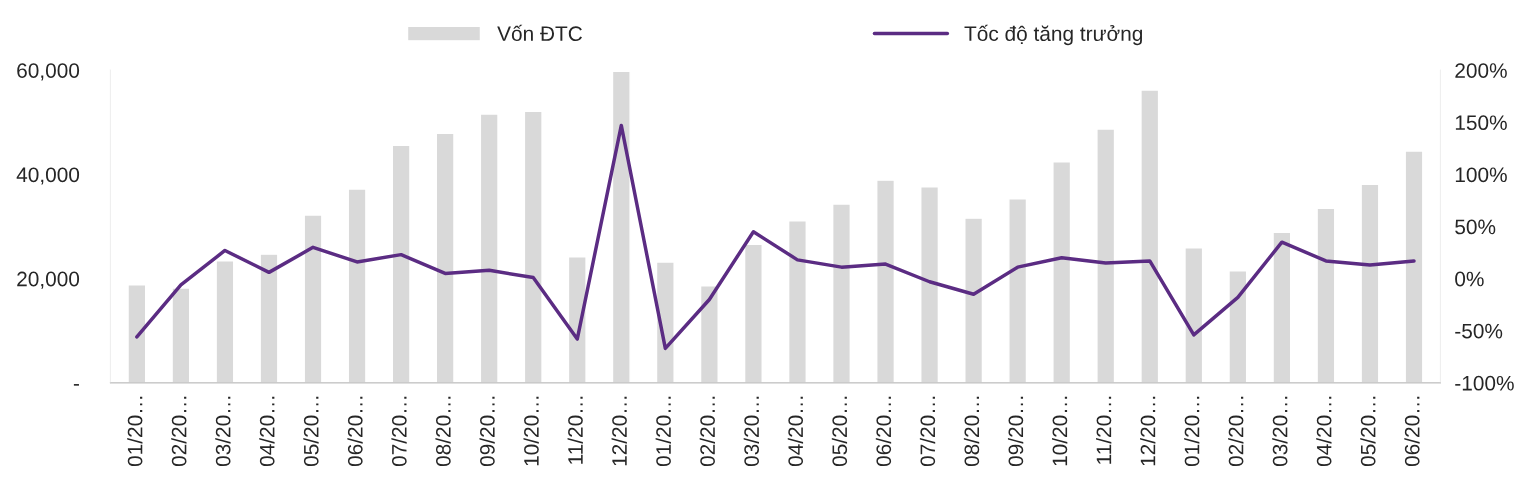 Image resolution: width=1534 pixels, height=484 pixels. I want to click on y-tick-label: 60,000, so click(48, 72).